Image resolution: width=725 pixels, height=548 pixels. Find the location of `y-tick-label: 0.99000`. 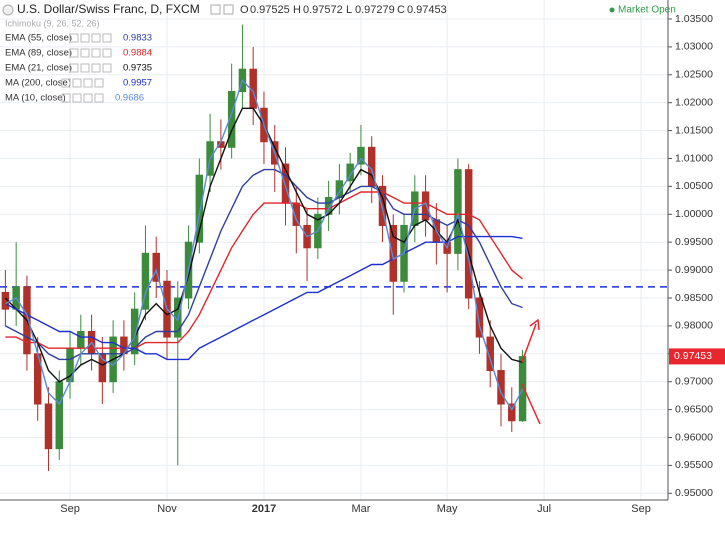

y-tick-label: 0.99000 is located at coordinates (694, 270).